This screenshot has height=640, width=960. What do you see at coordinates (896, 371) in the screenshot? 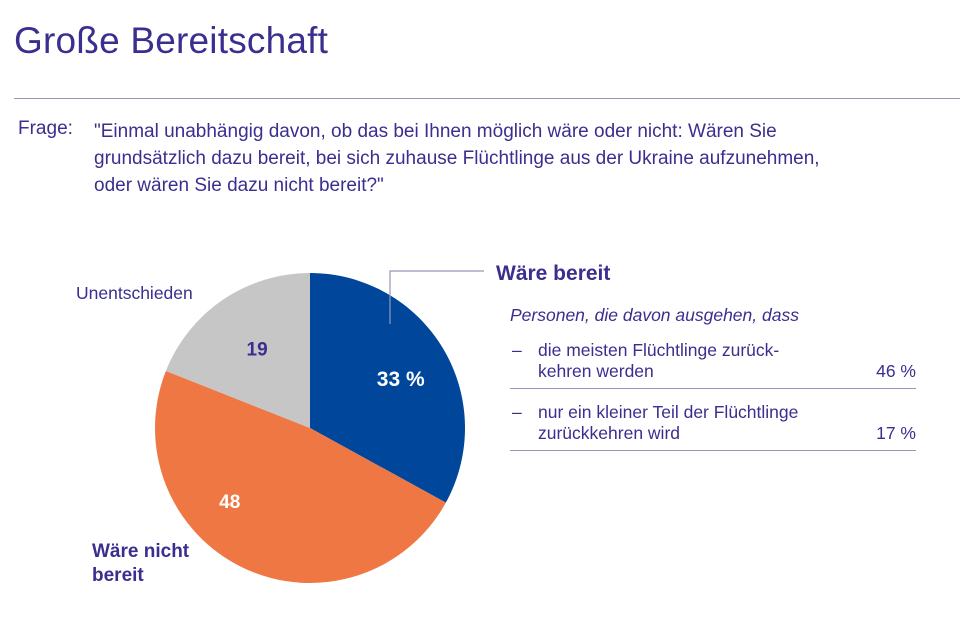
I see `breakdown-item-value: 46 %` at bounding box center [896, 371].